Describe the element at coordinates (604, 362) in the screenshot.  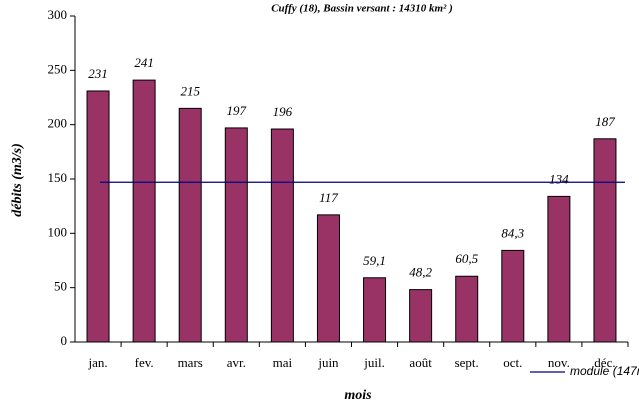
I see `x-tick-label: déc.` at that location.